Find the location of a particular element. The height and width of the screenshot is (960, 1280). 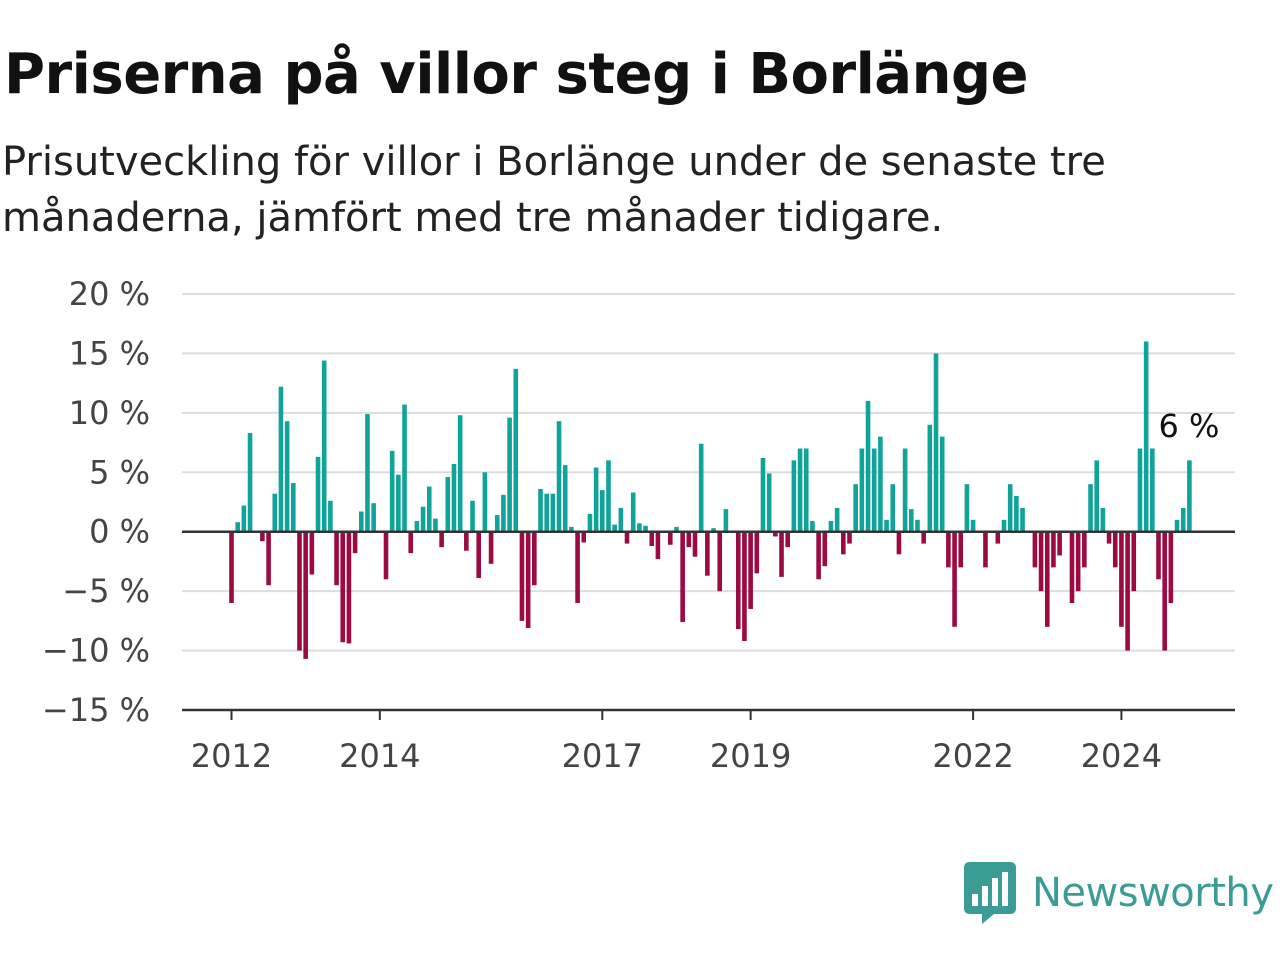

x-tick-label: 2017 is located at coordinates (602, 756).